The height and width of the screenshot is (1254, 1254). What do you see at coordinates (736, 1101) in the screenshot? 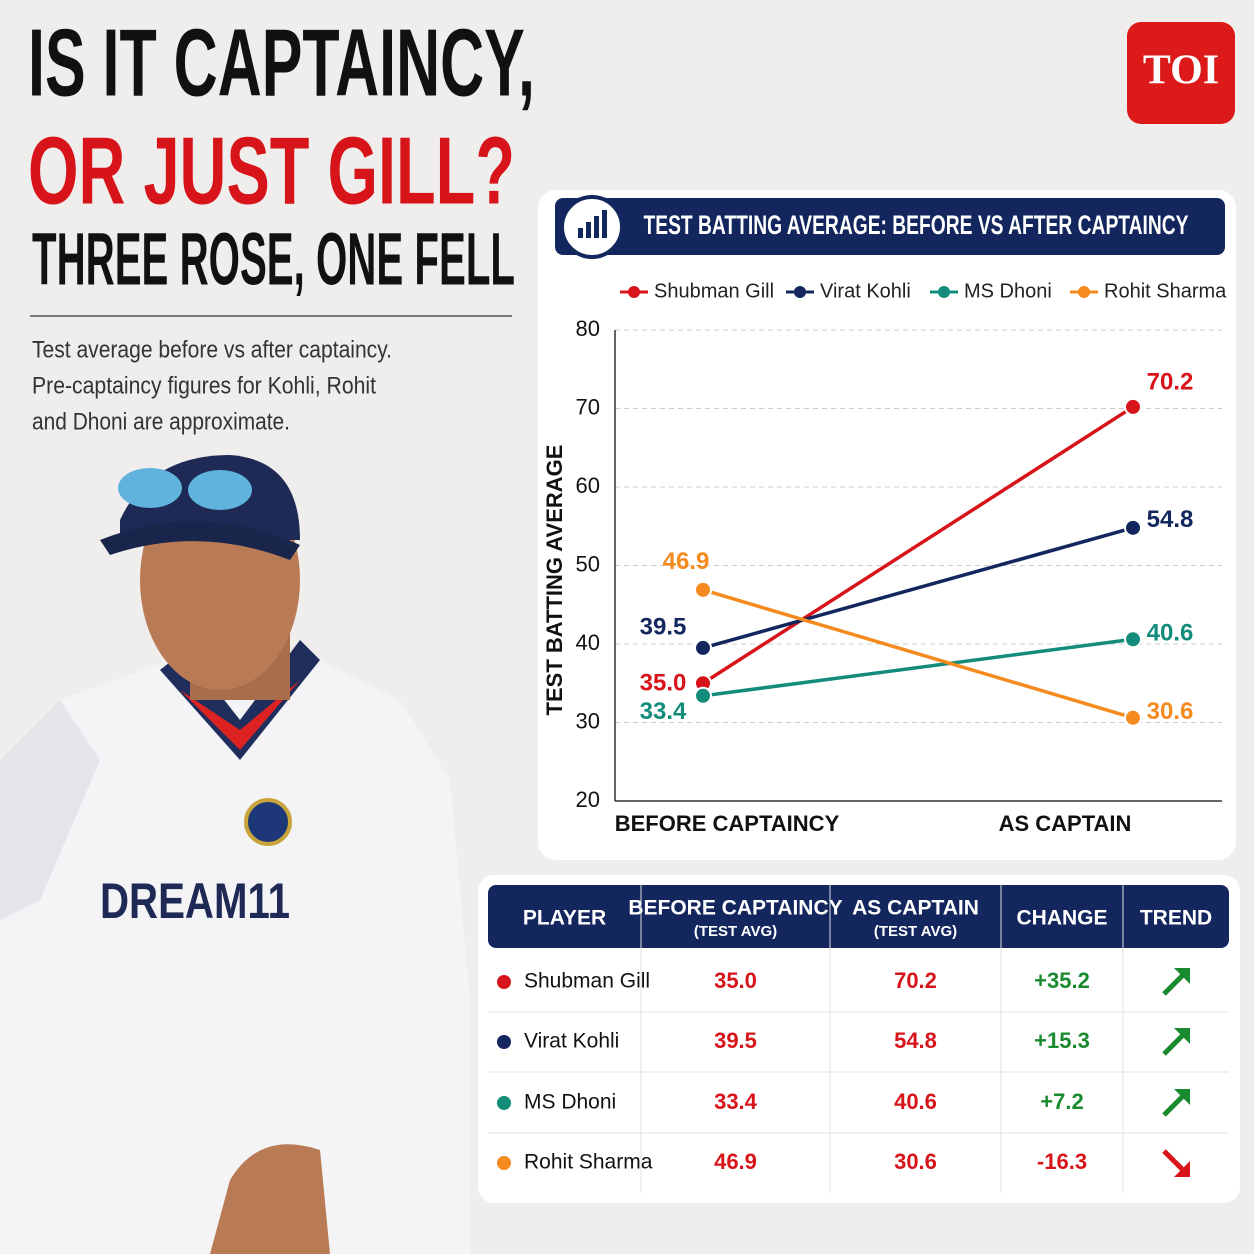
I see `table-cell: 33.4` at bounding box center [736, 1101].